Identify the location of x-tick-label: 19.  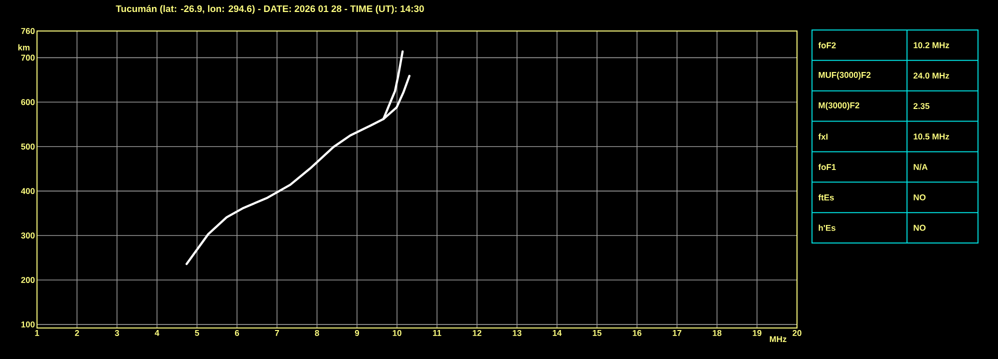
(757, 333).